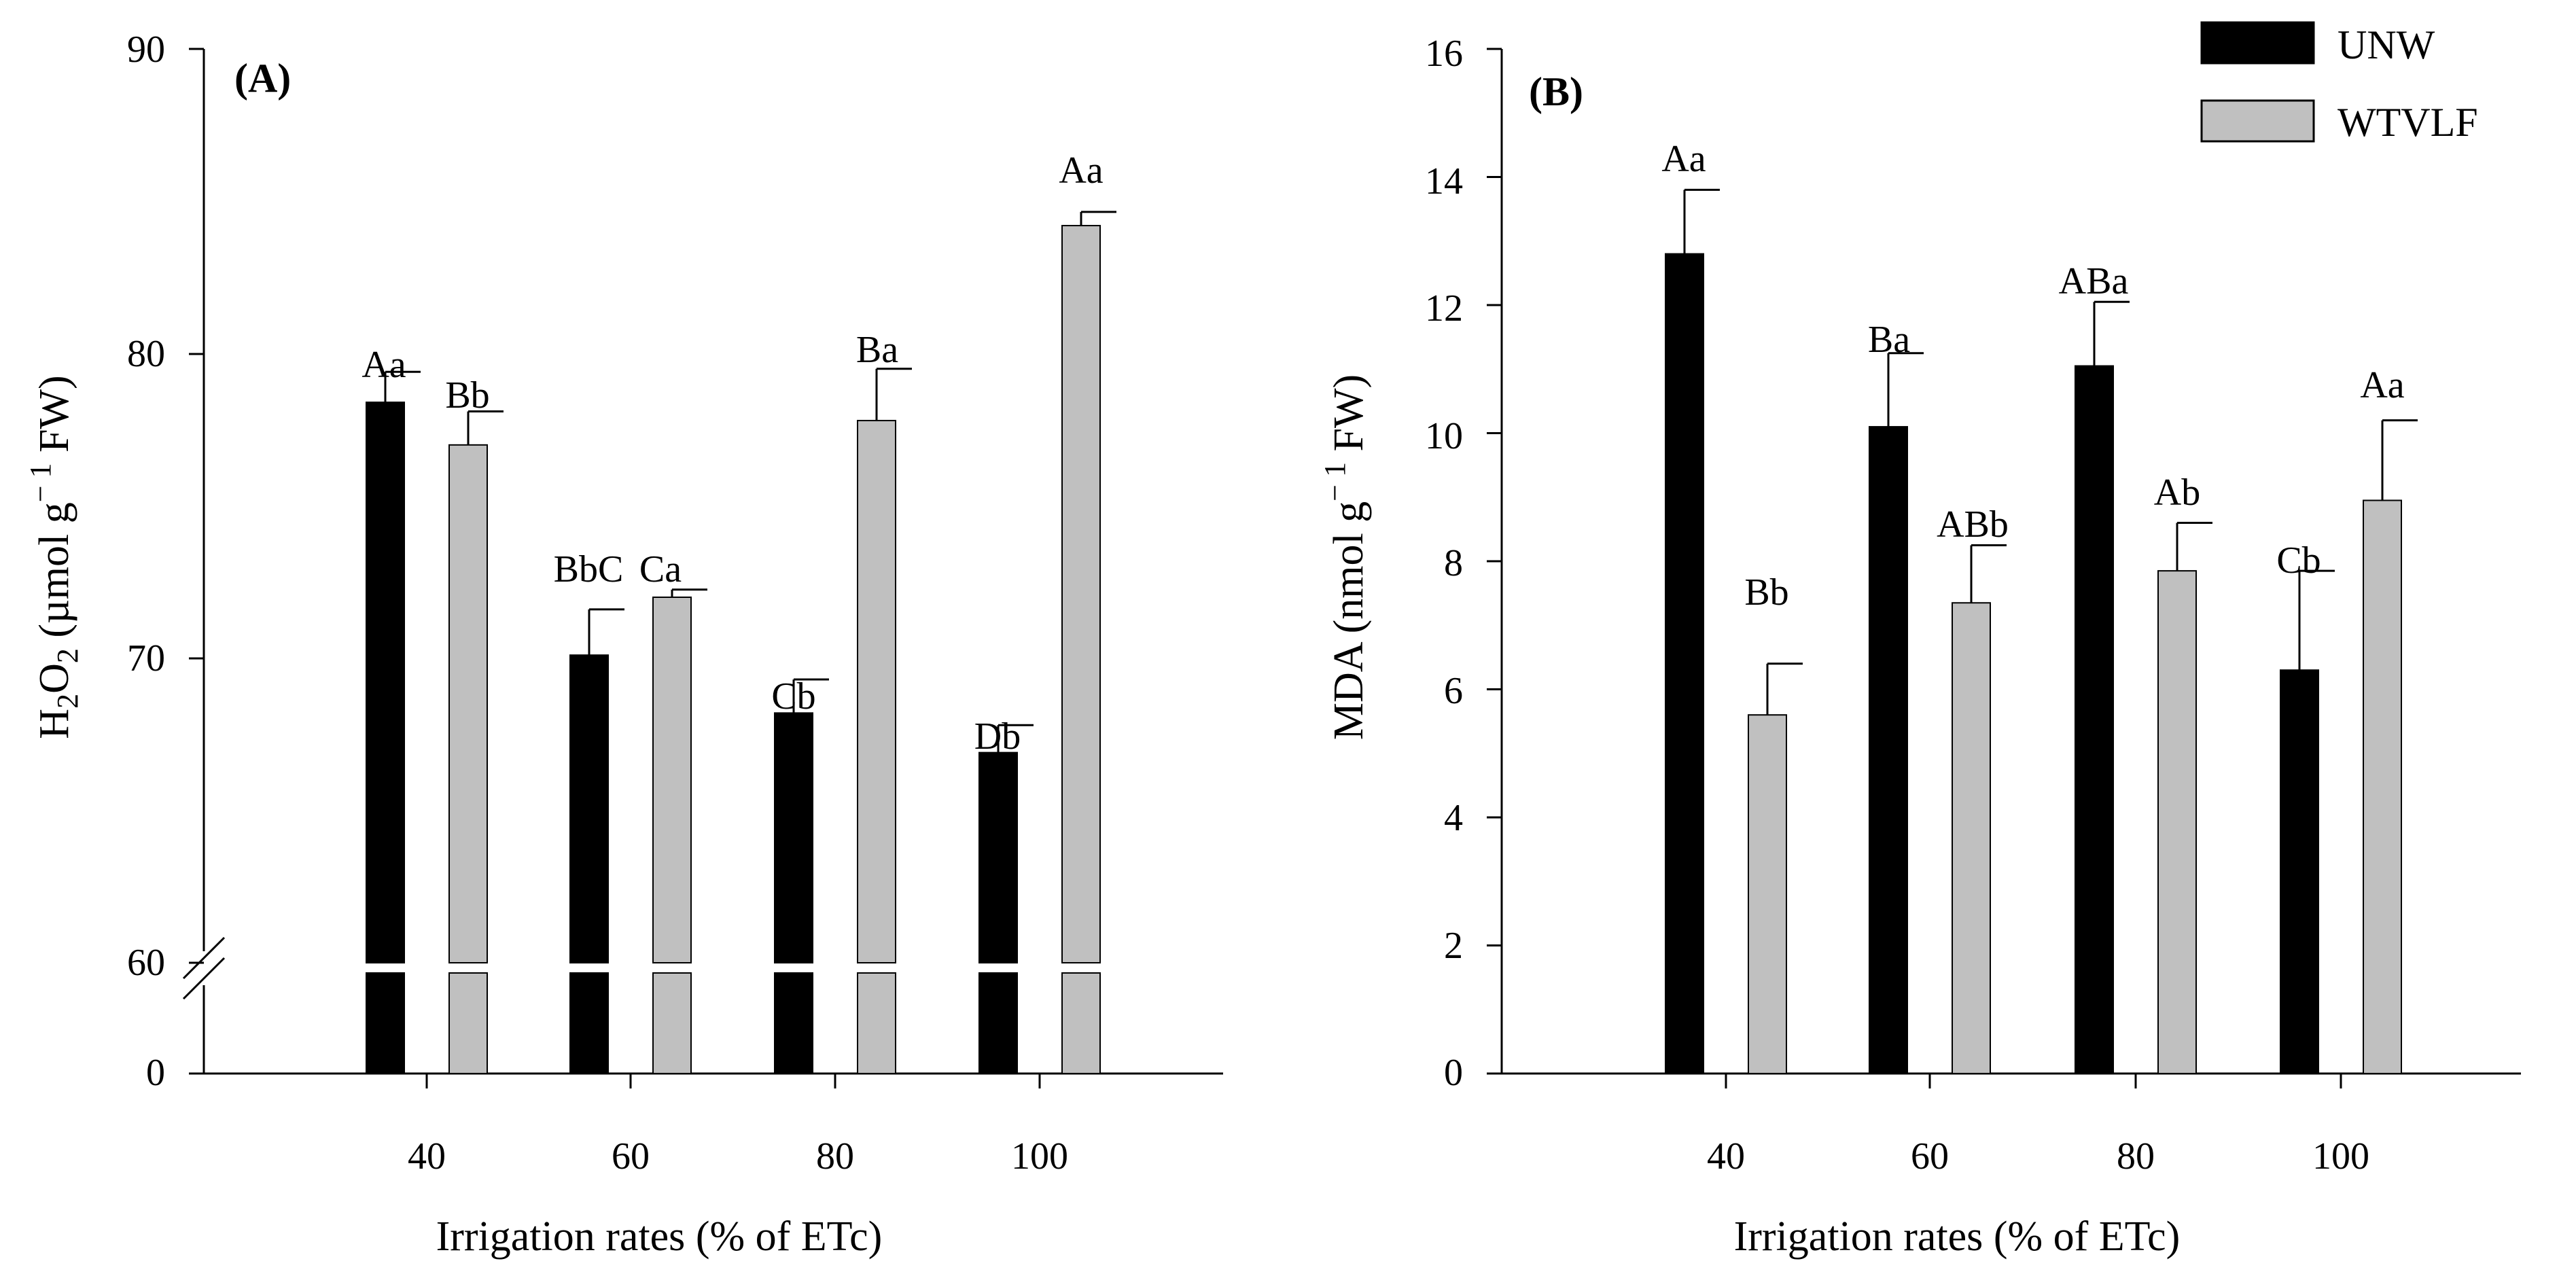 This screenshot has height=1276, width=2576. I want to click on panel-a-label-unw-100: Db, so click(998, 737).